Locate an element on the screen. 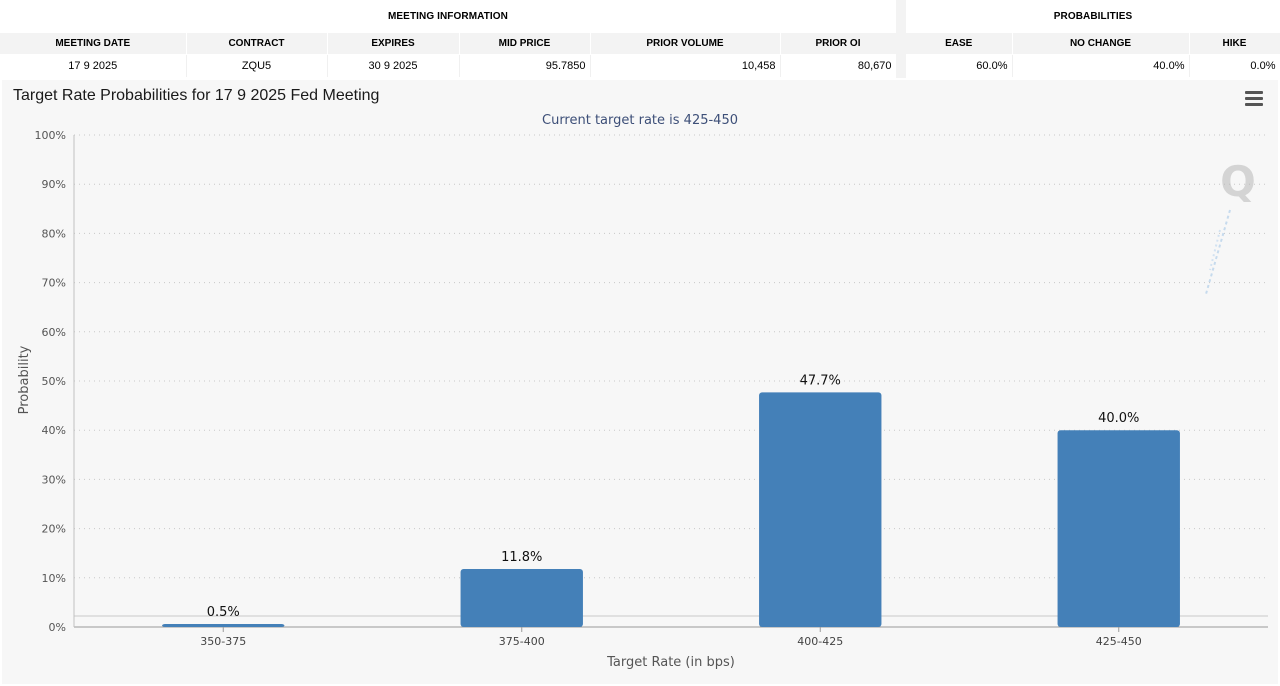 This screenshot has width=1280, height=686. y-tick-label: 100% is located at coordinates (50, 135).